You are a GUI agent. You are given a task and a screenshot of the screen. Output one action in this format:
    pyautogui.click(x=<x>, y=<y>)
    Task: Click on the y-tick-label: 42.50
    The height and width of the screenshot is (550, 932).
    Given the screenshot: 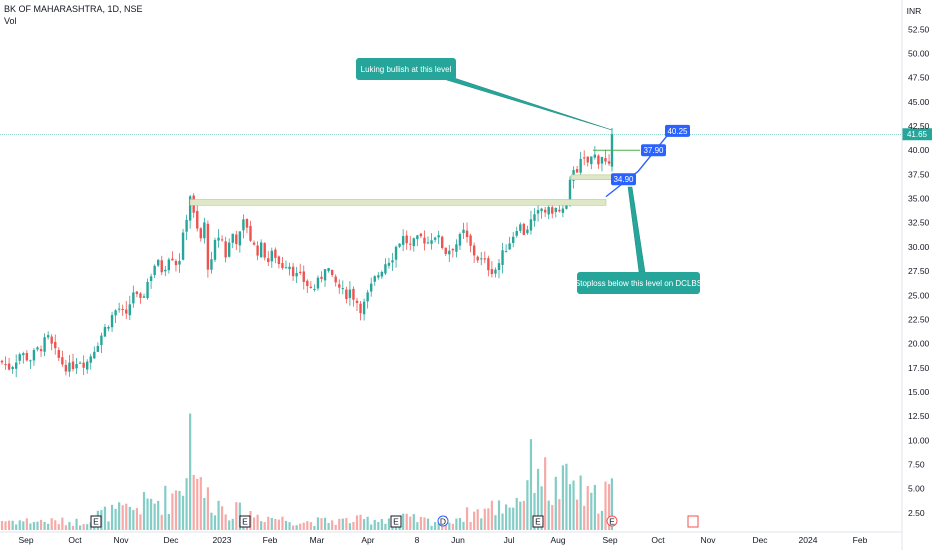 What is the action you would take?
    pyautogui.click(x=919, y=126)
    